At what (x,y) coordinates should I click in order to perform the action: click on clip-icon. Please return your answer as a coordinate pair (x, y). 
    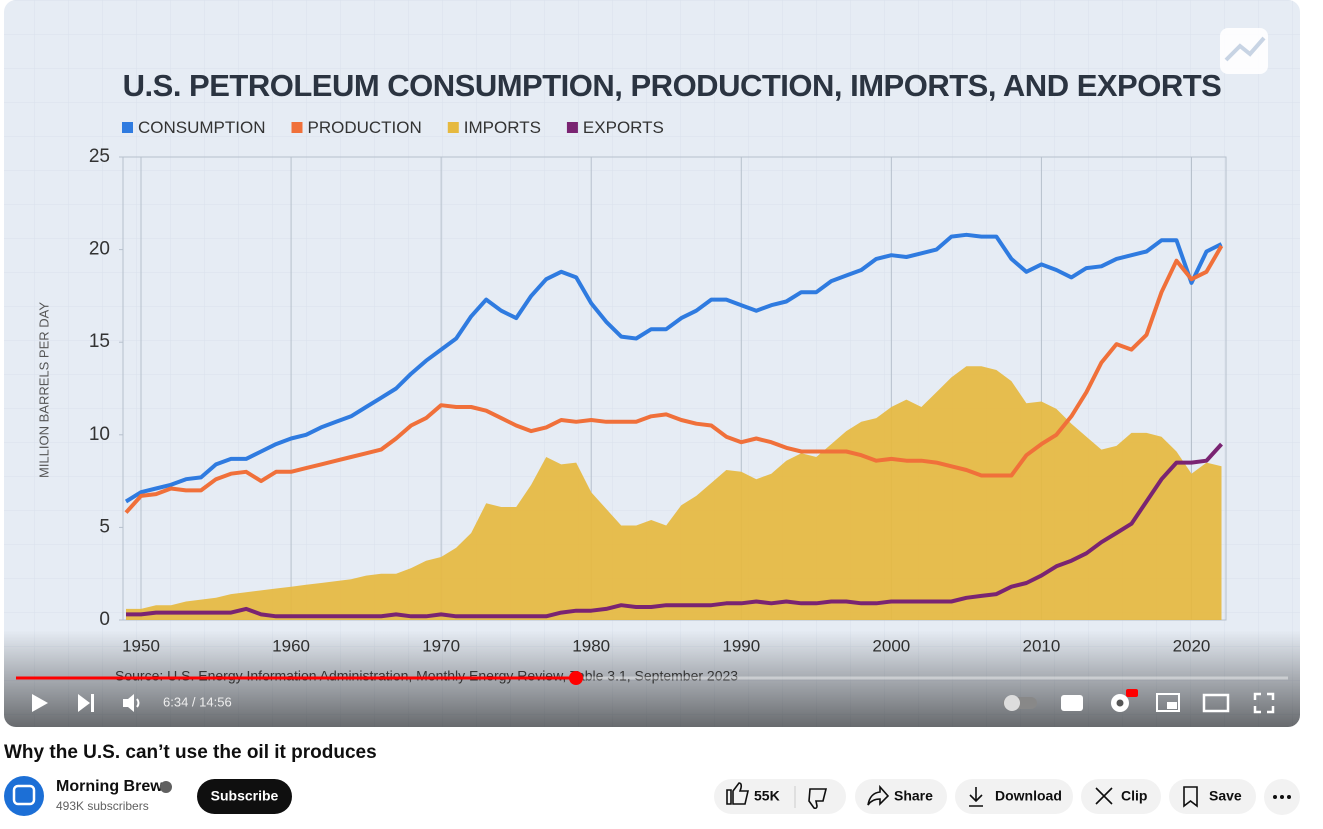
    Looking at the image, I should click on (1104, 796).